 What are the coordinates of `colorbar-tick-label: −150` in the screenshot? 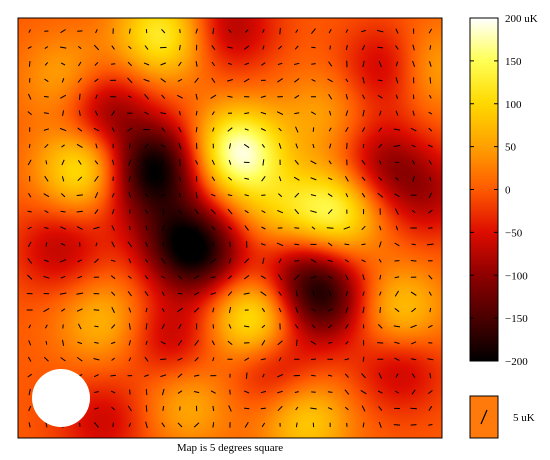 It's located at (516, 319).